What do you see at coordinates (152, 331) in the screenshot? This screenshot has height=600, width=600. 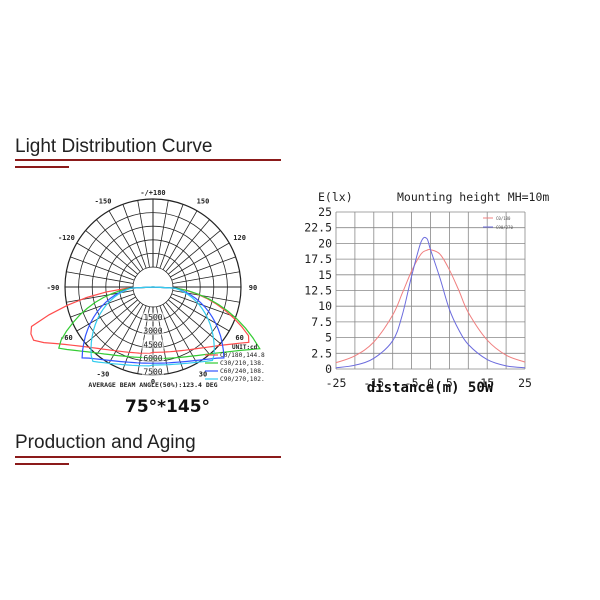 I see `polar-radial-label: 3000` at bounding box center [152, 331].